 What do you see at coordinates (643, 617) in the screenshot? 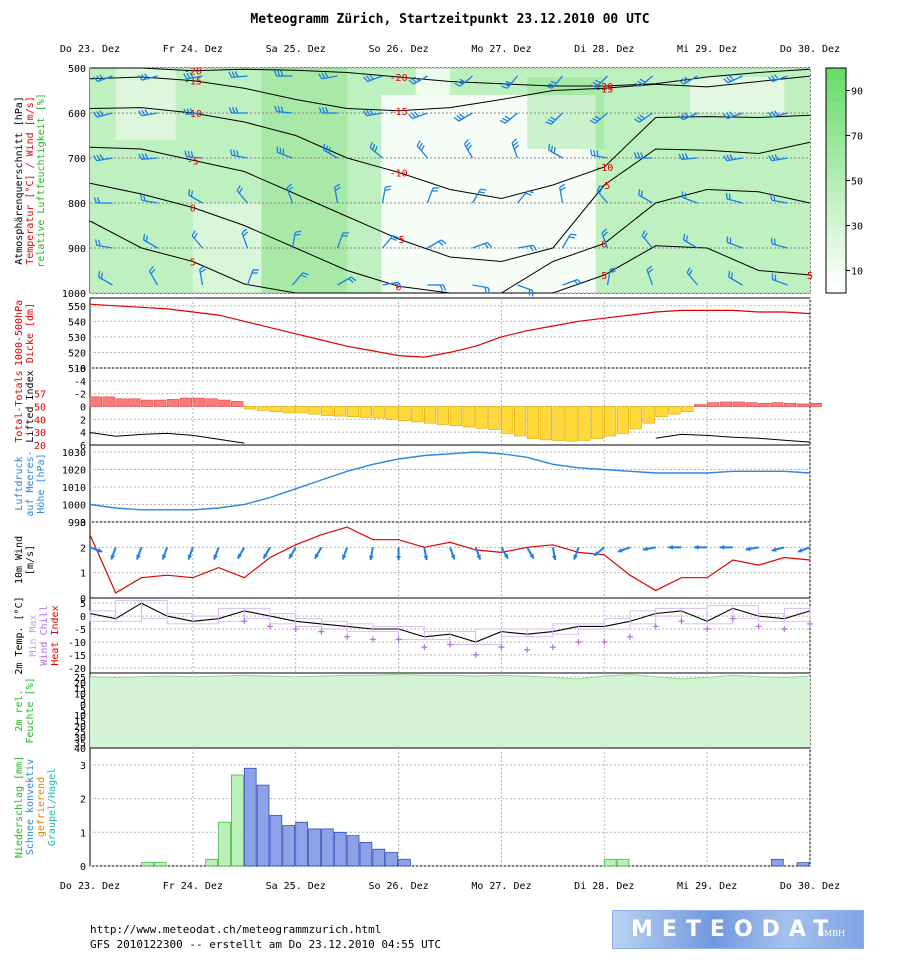
I see `min-max-box` at bounding box center [643, 617].